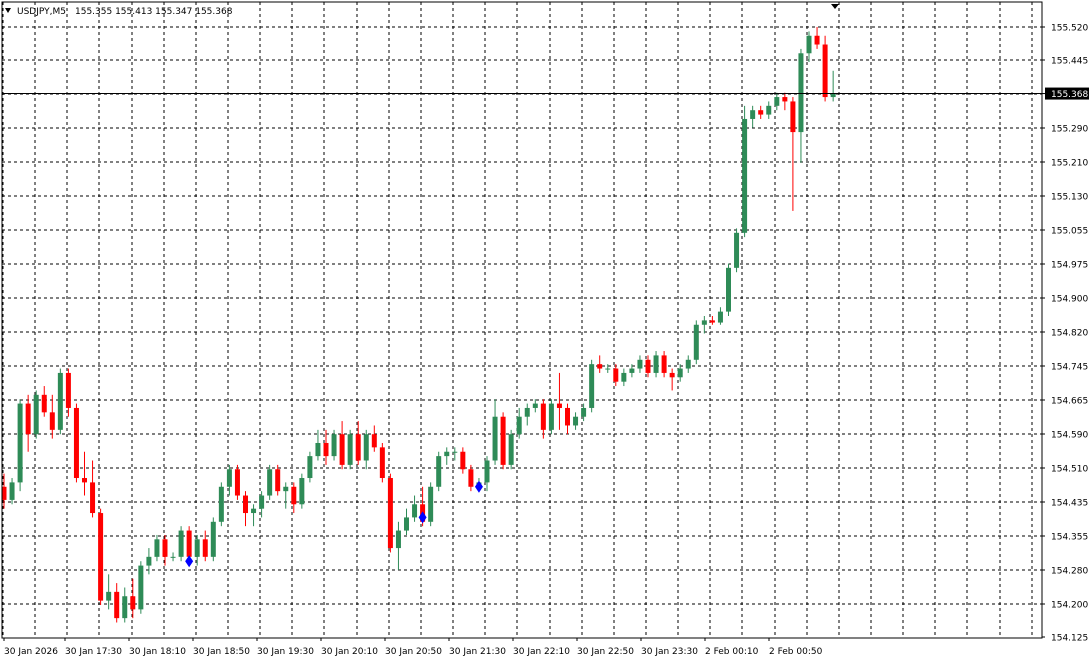  Describe the element at coordinates (93, 652) in the screenshot. I see `x-tick-label: 30 Jan 17:30` at that location.